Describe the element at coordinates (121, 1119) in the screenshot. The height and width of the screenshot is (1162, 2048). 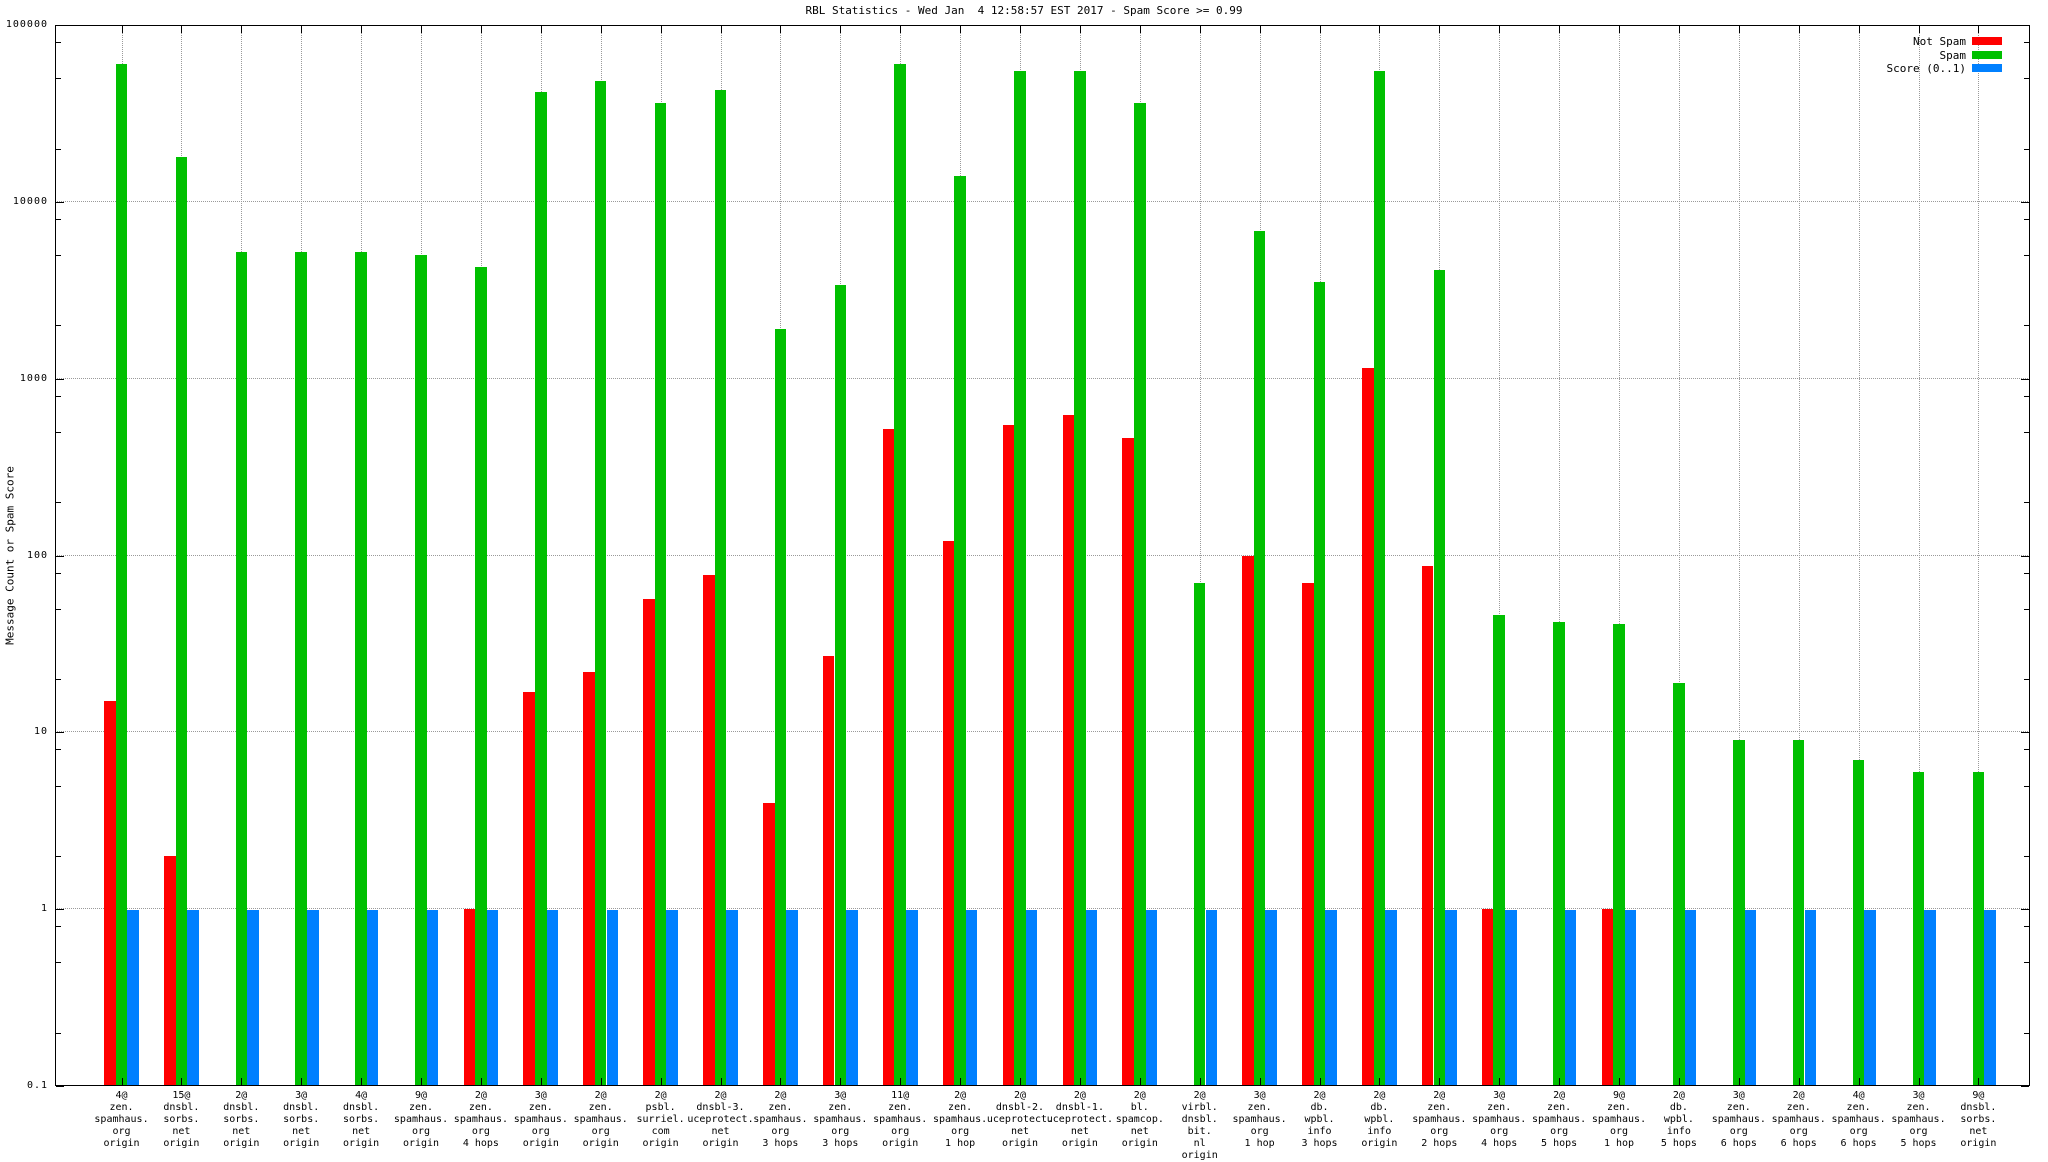
I see `x-tick-label: 4@ zen. spamhaus. org origin` at that location.